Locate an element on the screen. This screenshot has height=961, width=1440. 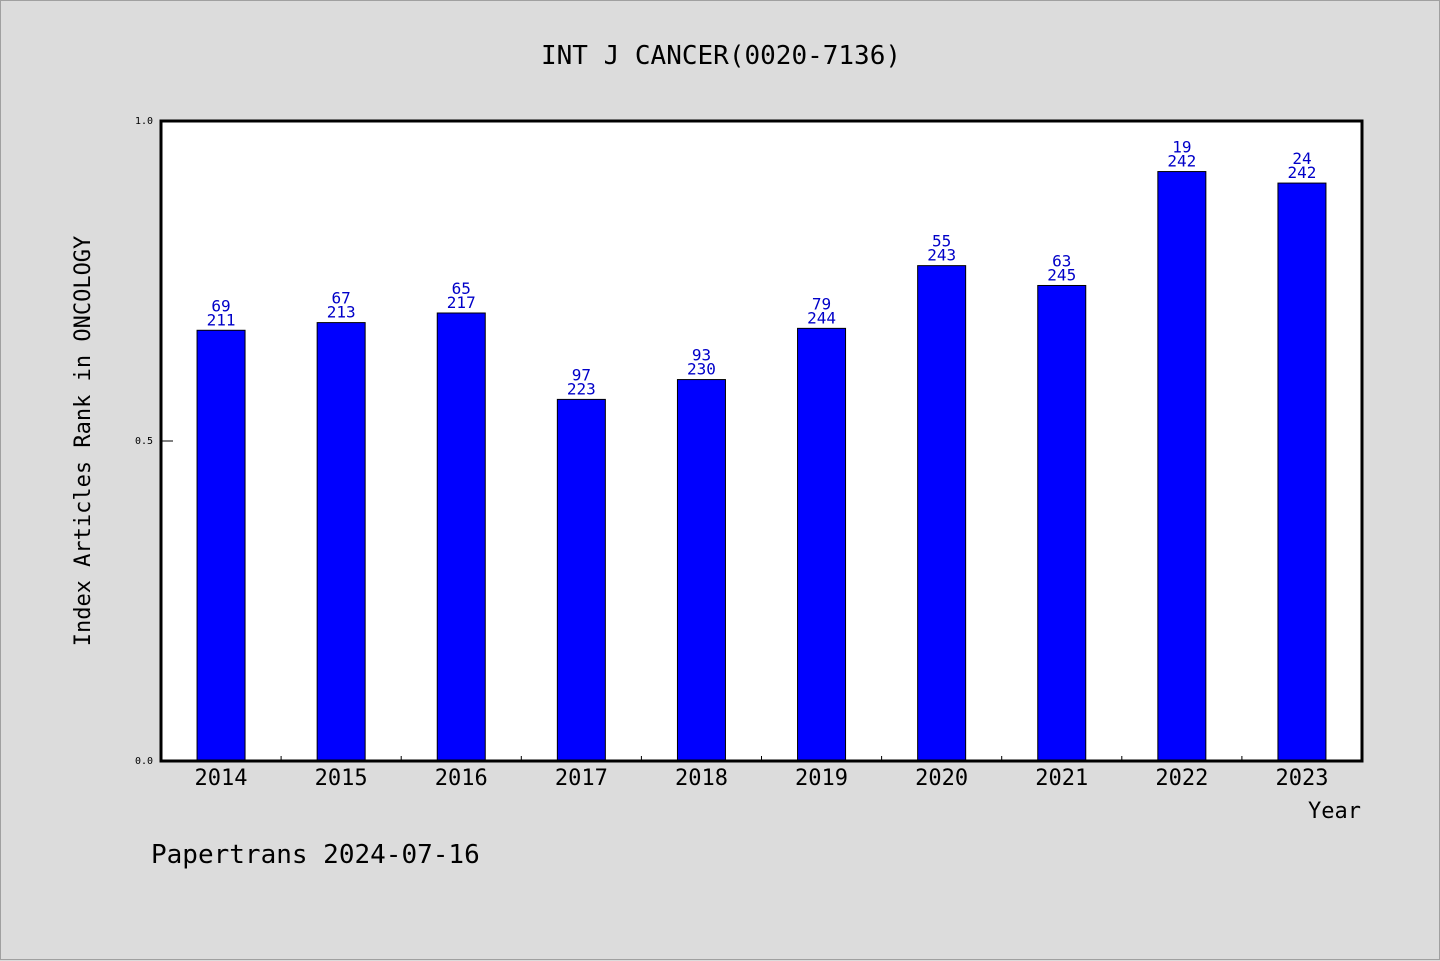
data-label-total: 245 is located at coordinates (1061, 274).